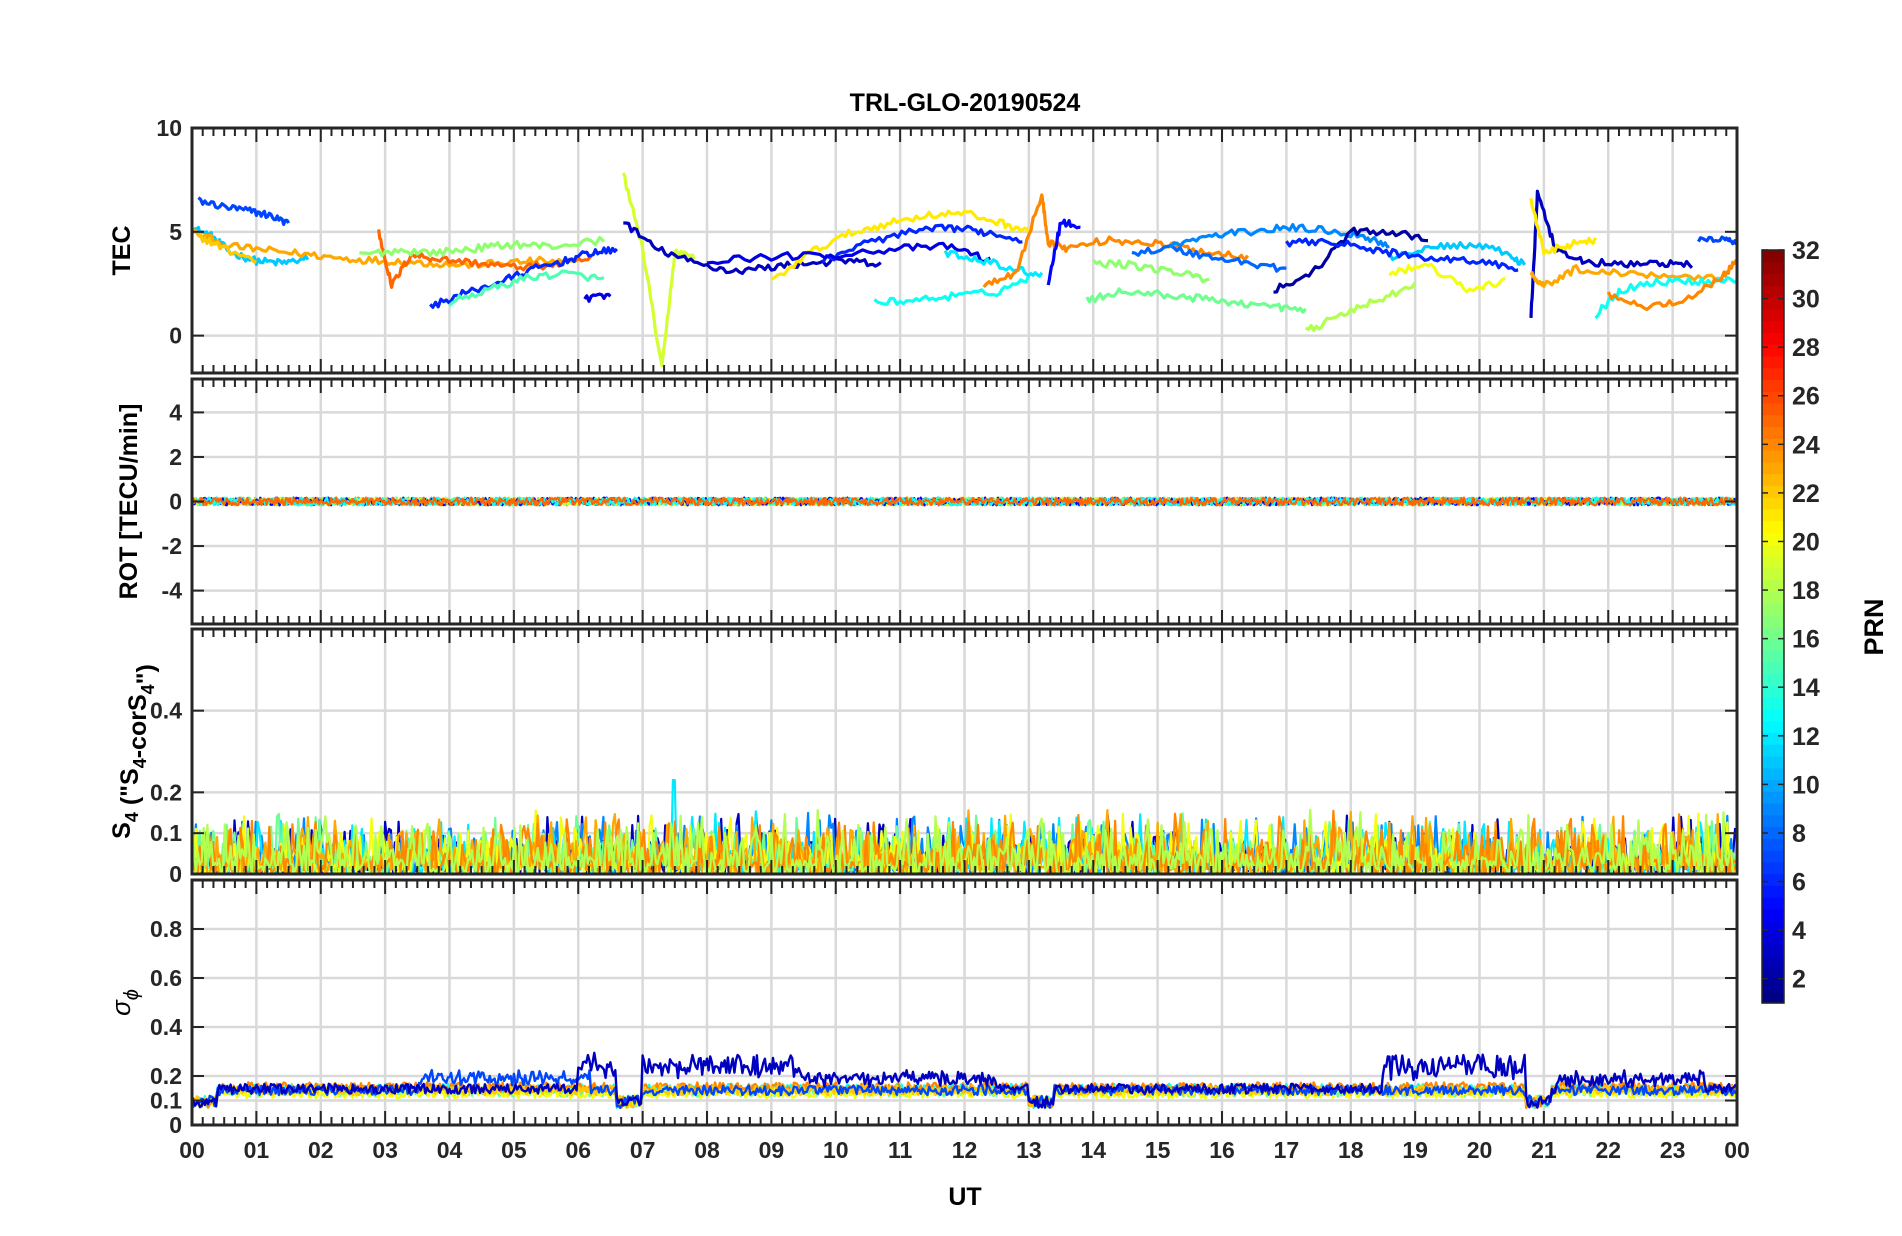 The width and height of the screenshot is (1902, 1236). I want to click on x-tick-label: 03, so click(385, 1150).